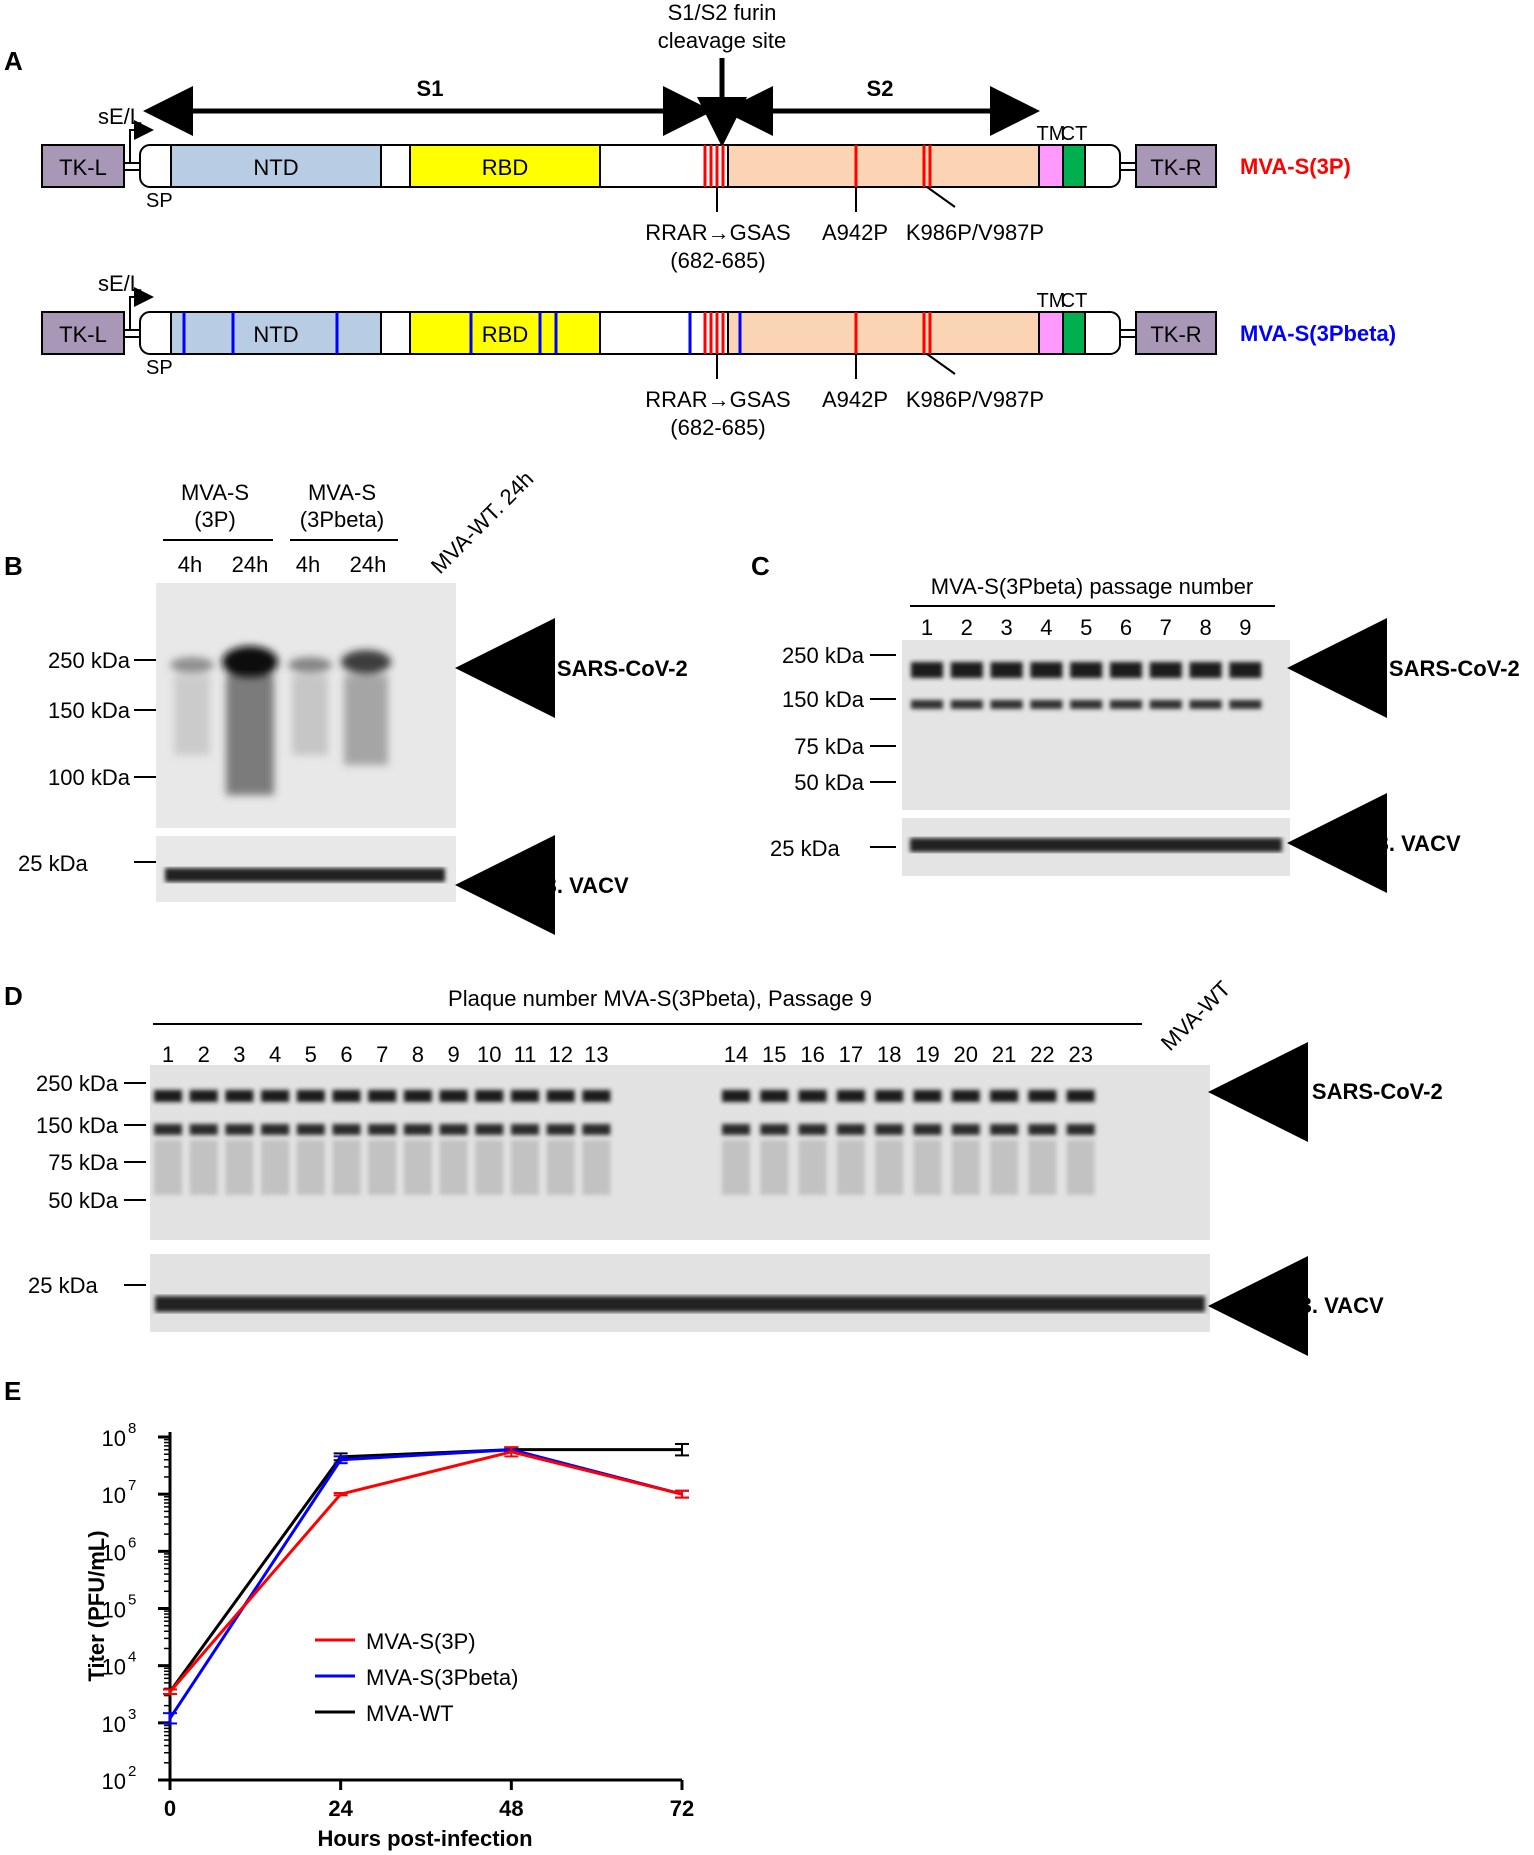 The width and height of the screenshot is (1534, 1855). Describe the element at coordinates (342, 492) in the screenshot. I see `b-group2-line1: MVA-S` at that location.